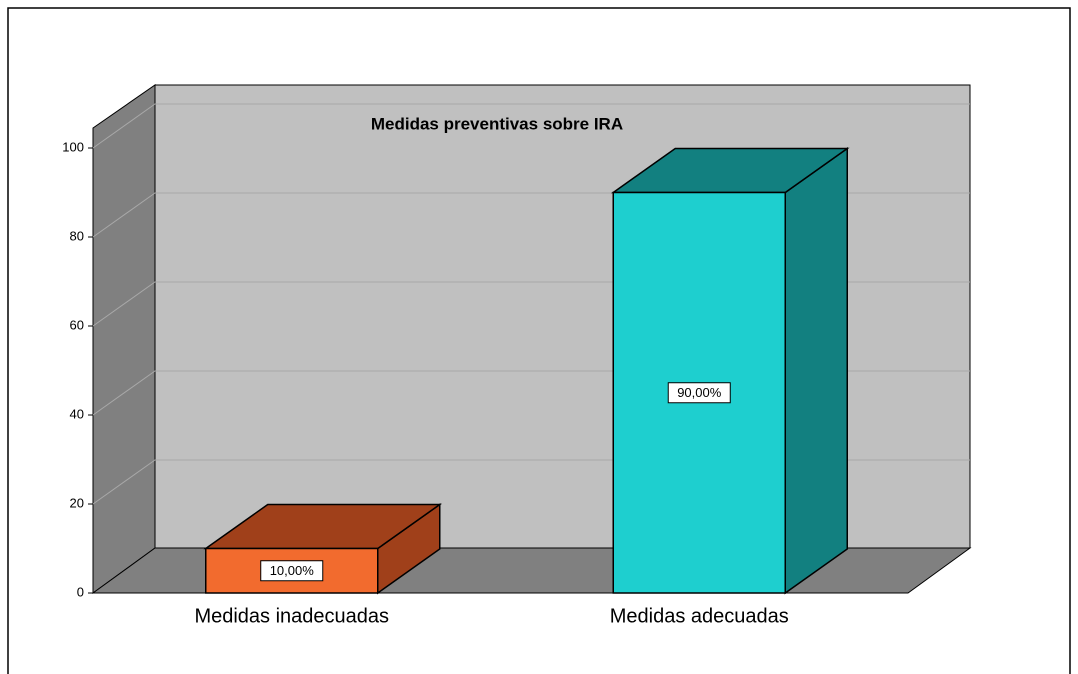  I want to click on x-tick-label: Medidas adecuadas, so click(699, 616).